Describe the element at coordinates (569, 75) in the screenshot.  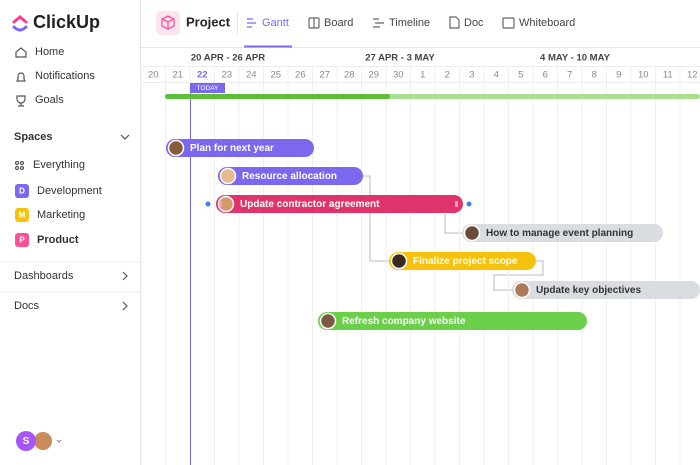
I see `day-label: 7` at that location.